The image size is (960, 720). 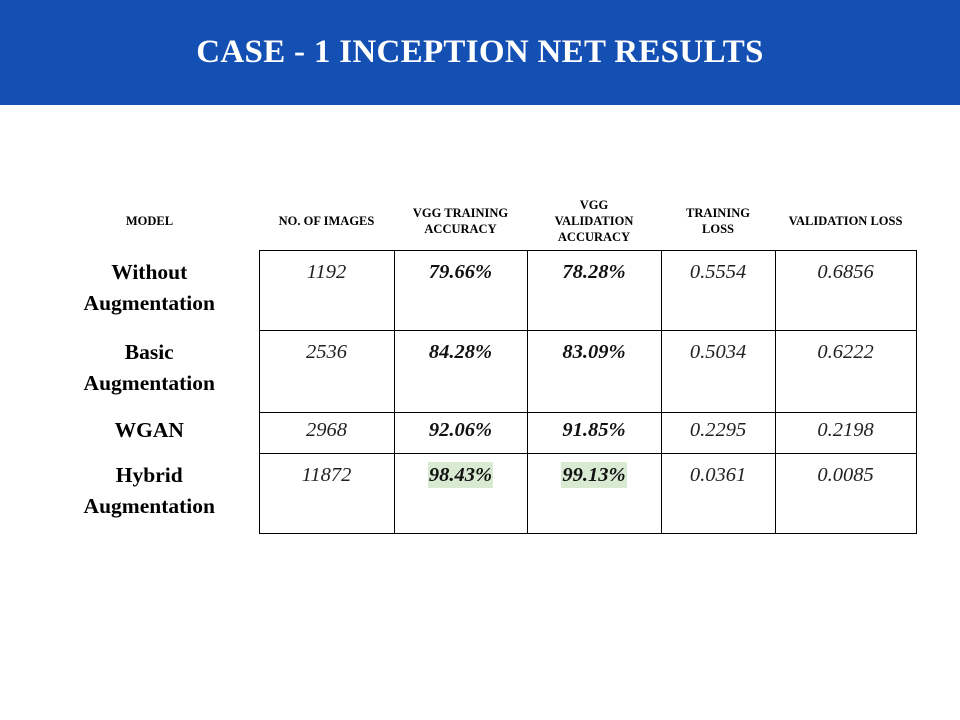 What do you see at coordinates (326, 290) in the screenshot?
I see `images-cell: 1192` at bounding box center [326, 290].